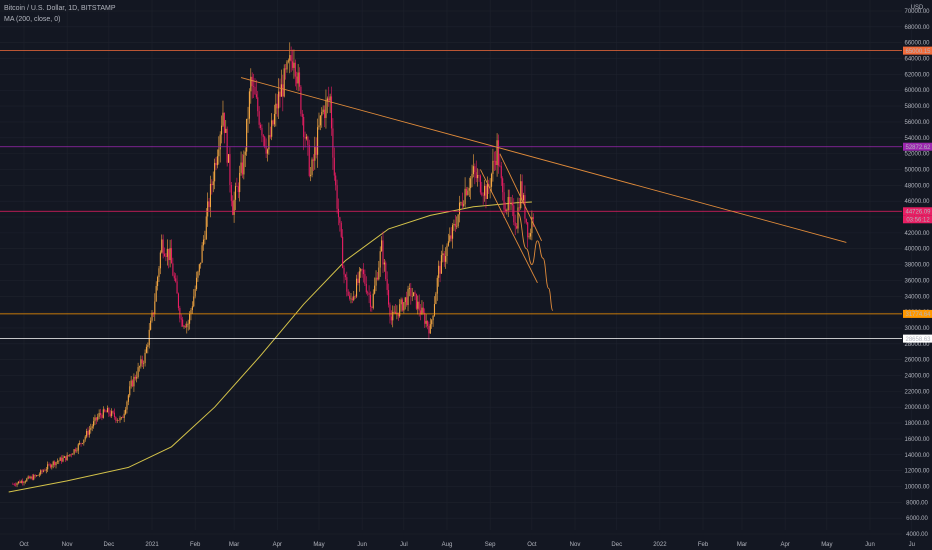 The image size is (932, 550). What do you see at coordinates (917, 266) in the screenshot?
I see `y-tick-label: 38000.00` at bounding box center [917, 266].